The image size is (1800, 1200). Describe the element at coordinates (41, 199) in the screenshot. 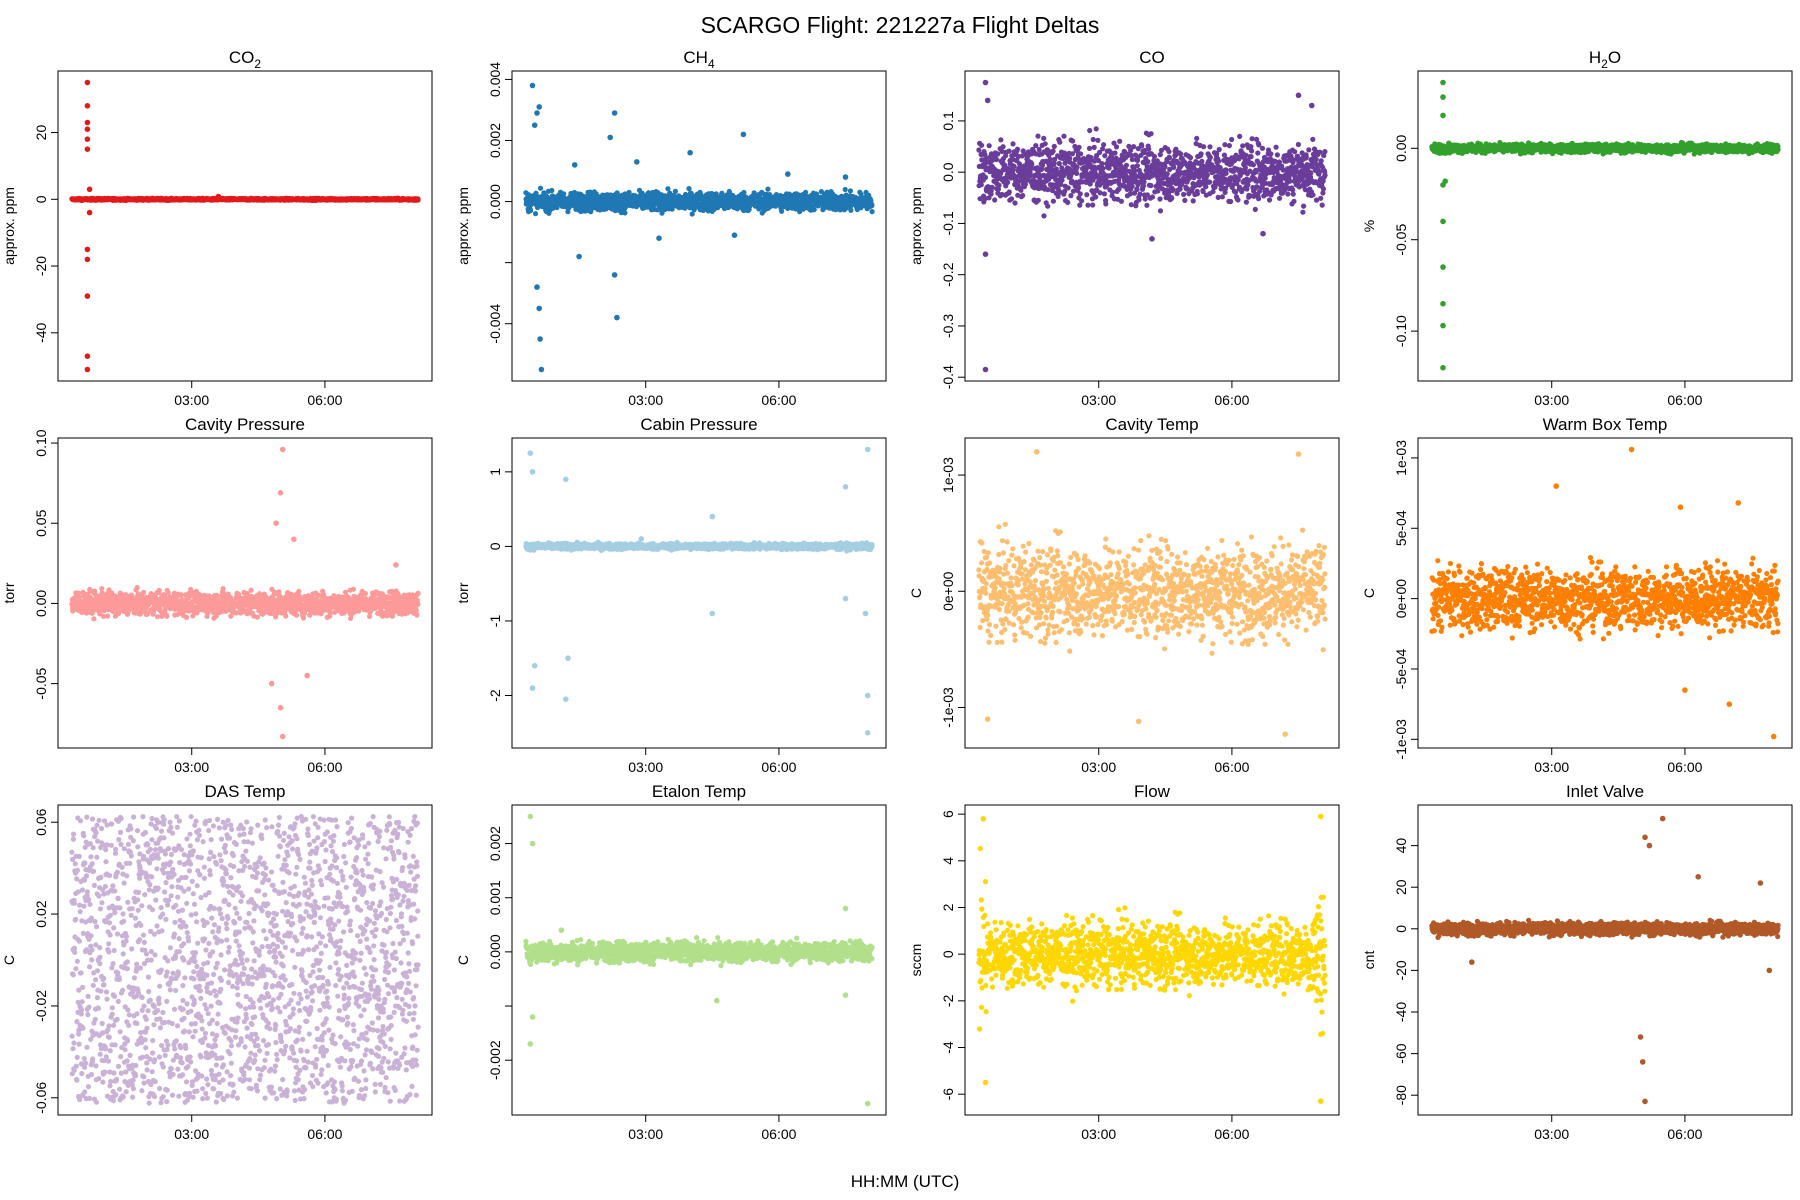

I see `y-tick-label: 0` at that location.